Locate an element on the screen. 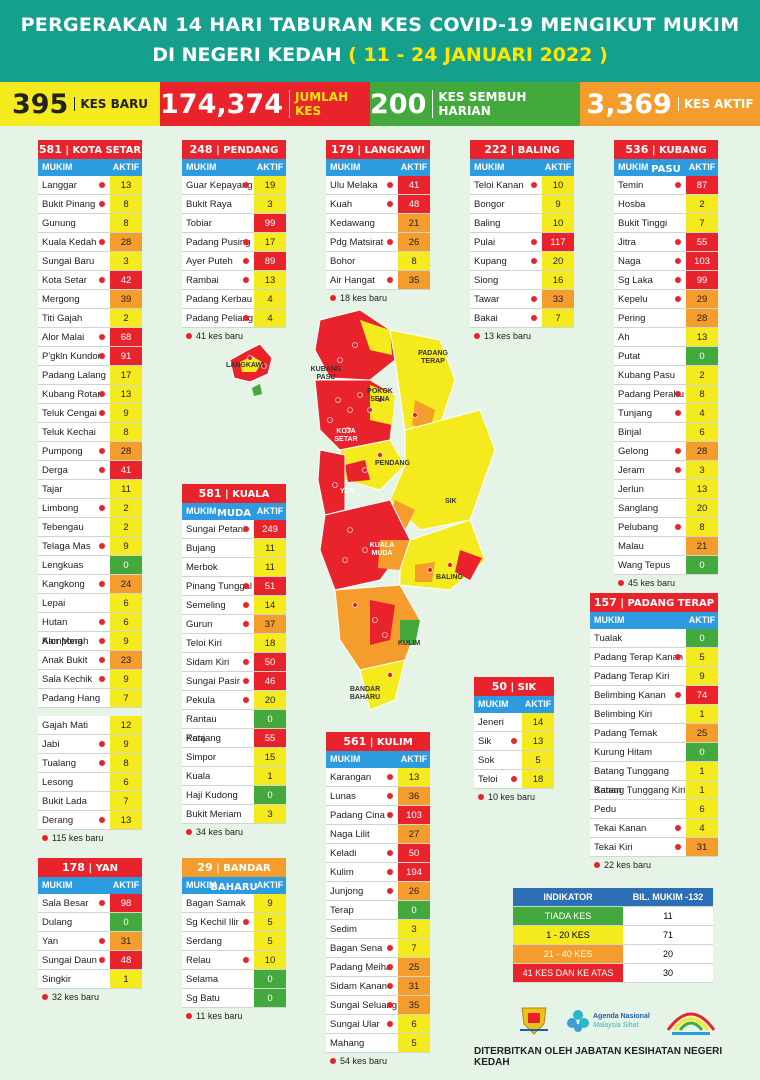  mukim-text: Kurung Hitam is located at coordinates (623, 752).